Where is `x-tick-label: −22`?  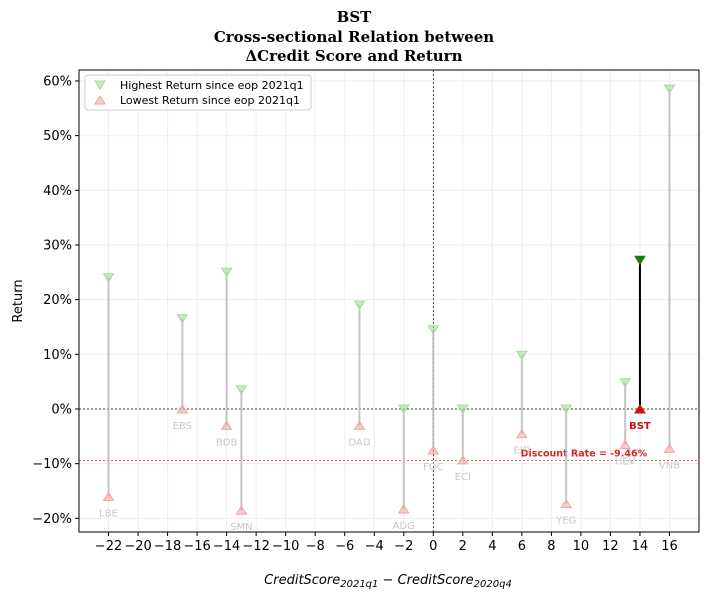
x-tick-label: −22 is located at coordinates (108, 546).